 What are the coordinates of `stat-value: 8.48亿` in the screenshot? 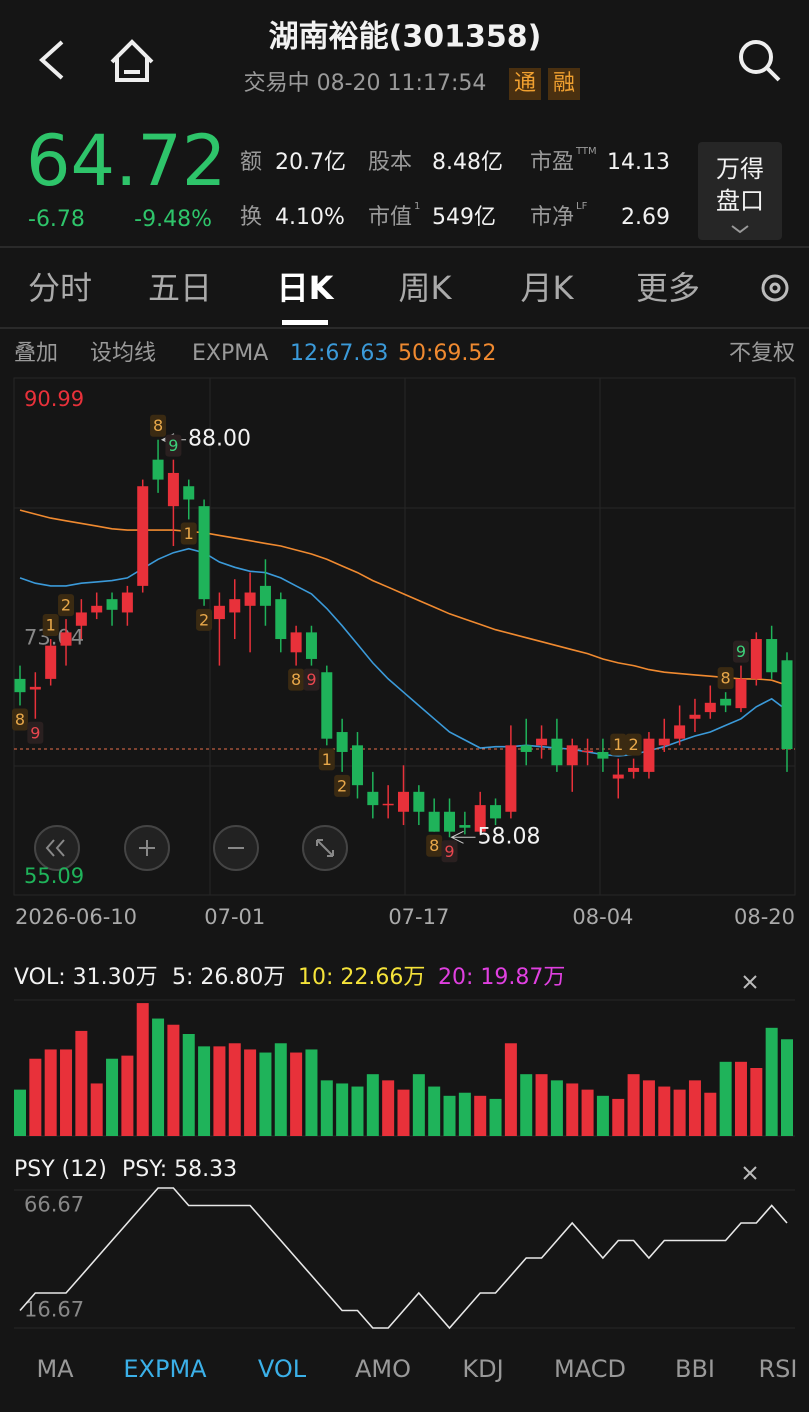 It's located at (467, 162).